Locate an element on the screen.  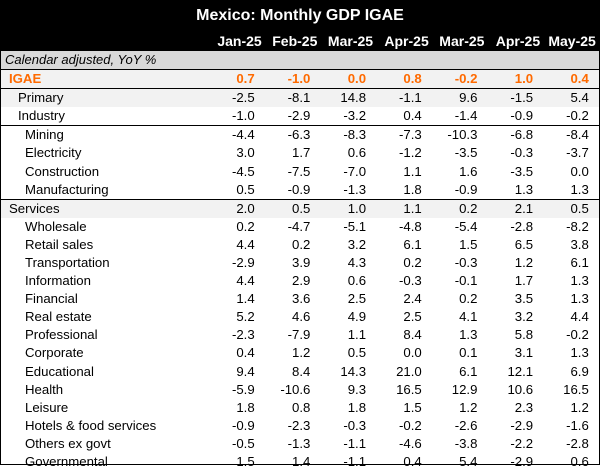
value-cell: 3.2 is located at coordinates (357, 244).